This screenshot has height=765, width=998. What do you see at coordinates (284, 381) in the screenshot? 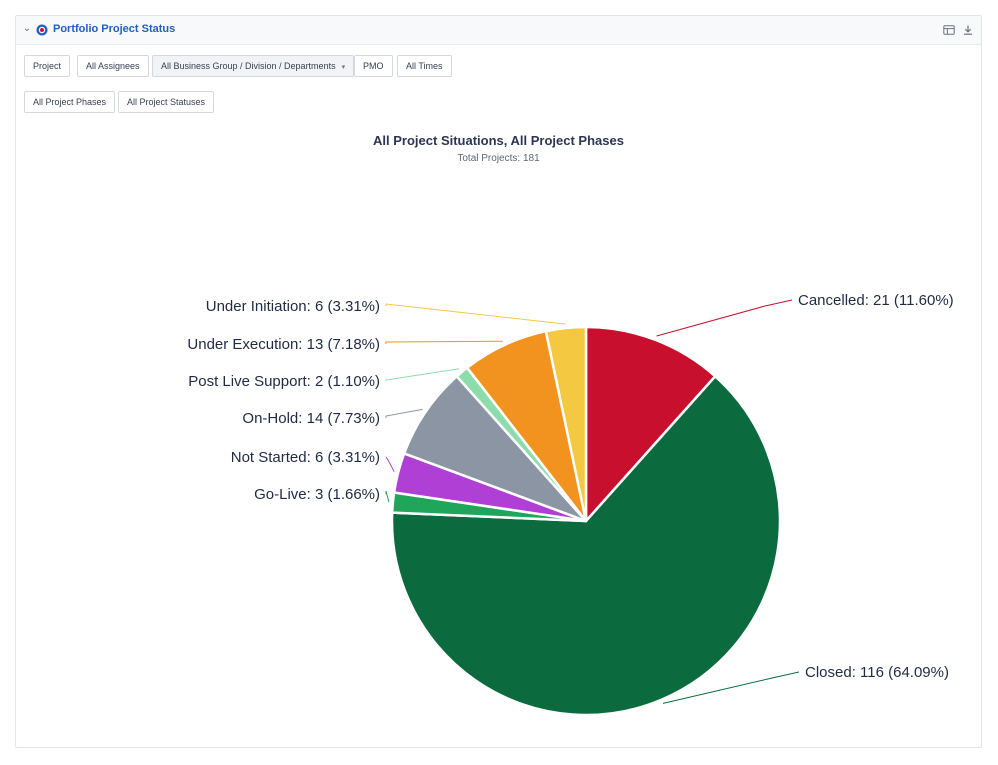
I see `slice-label-post-live-support: Post Live Support: 2 (1.10%)` at bounding box center [284, 381].